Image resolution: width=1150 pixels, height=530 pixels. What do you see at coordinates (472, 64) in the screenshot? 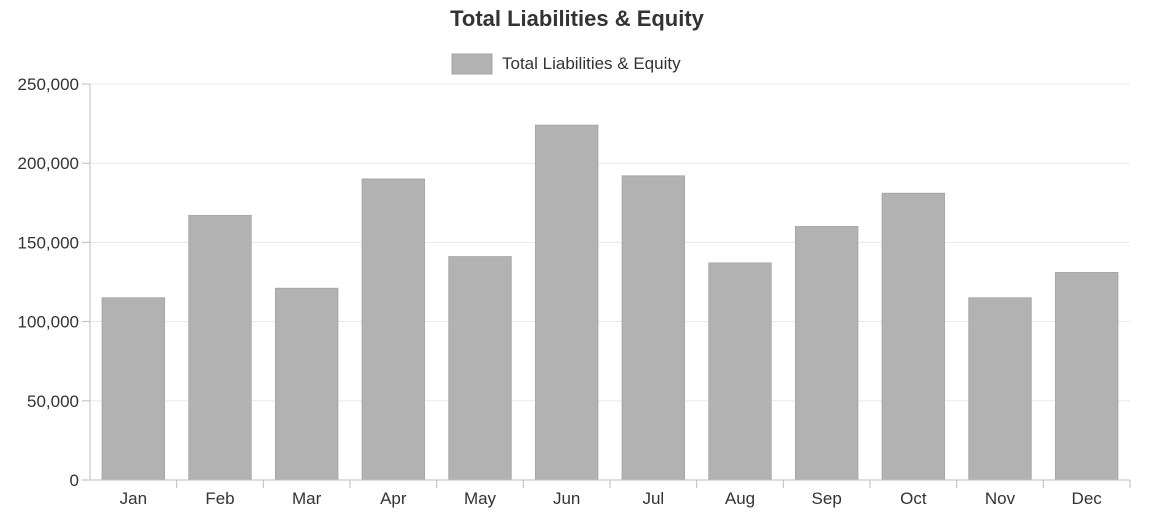
I see `legend-swatch` at bounding box center [472, 64].